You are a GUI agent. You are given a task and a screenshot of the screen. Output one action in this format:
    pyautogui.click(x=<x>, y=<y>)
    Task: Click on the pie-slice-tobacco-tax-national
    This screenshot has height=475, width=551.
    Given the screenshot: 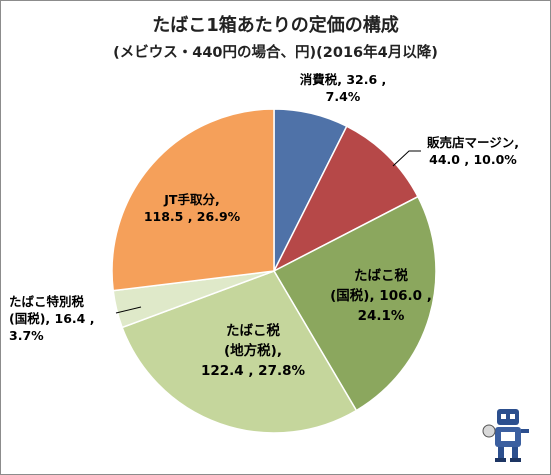 What is the action you would take?
    pyautogui.click(x=354, y=303)
    